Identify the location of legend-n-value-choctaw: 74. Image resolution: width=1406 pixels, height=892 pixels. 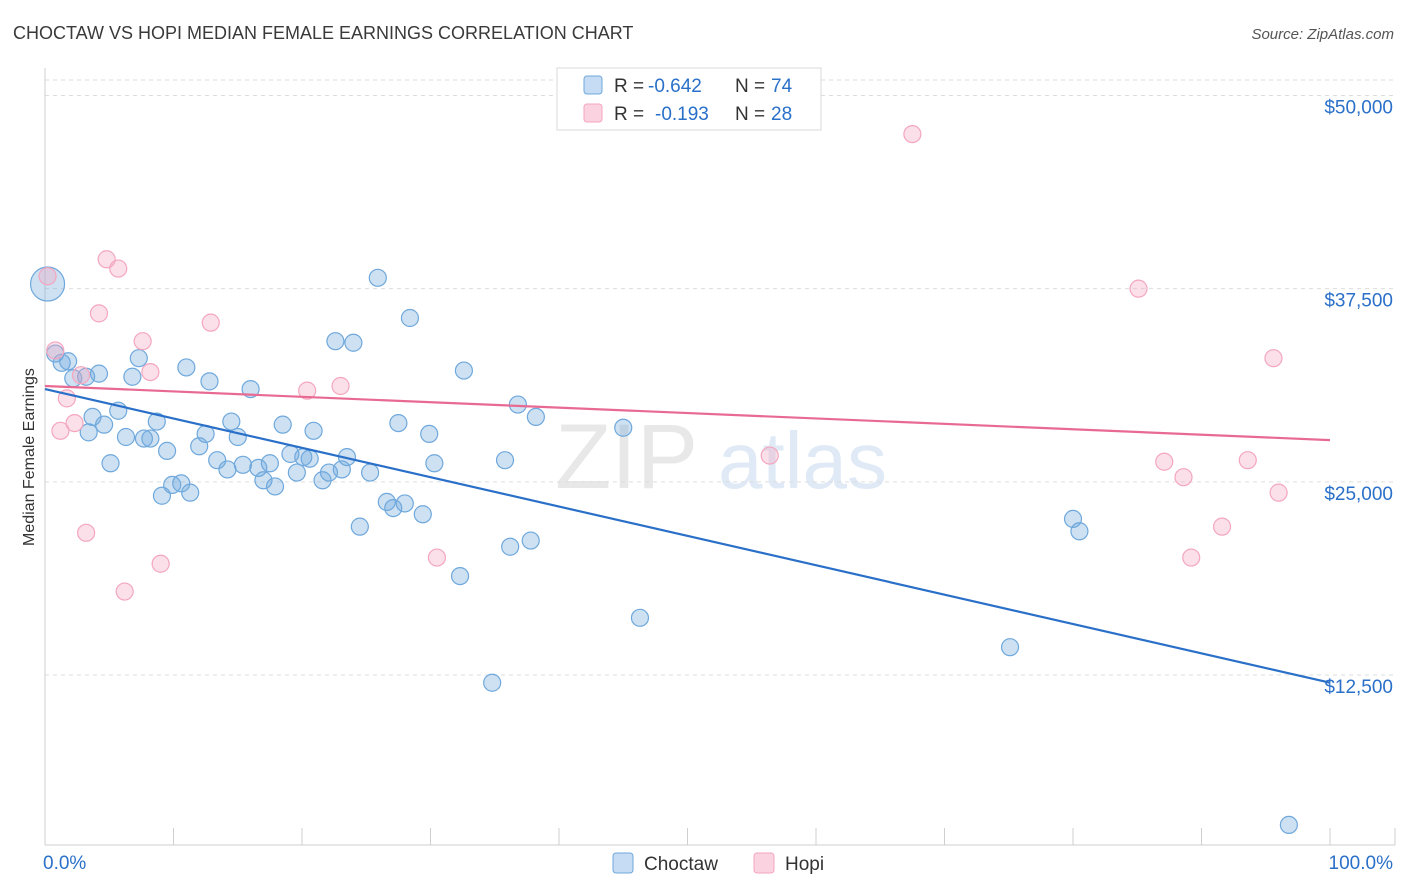
(782, 86).